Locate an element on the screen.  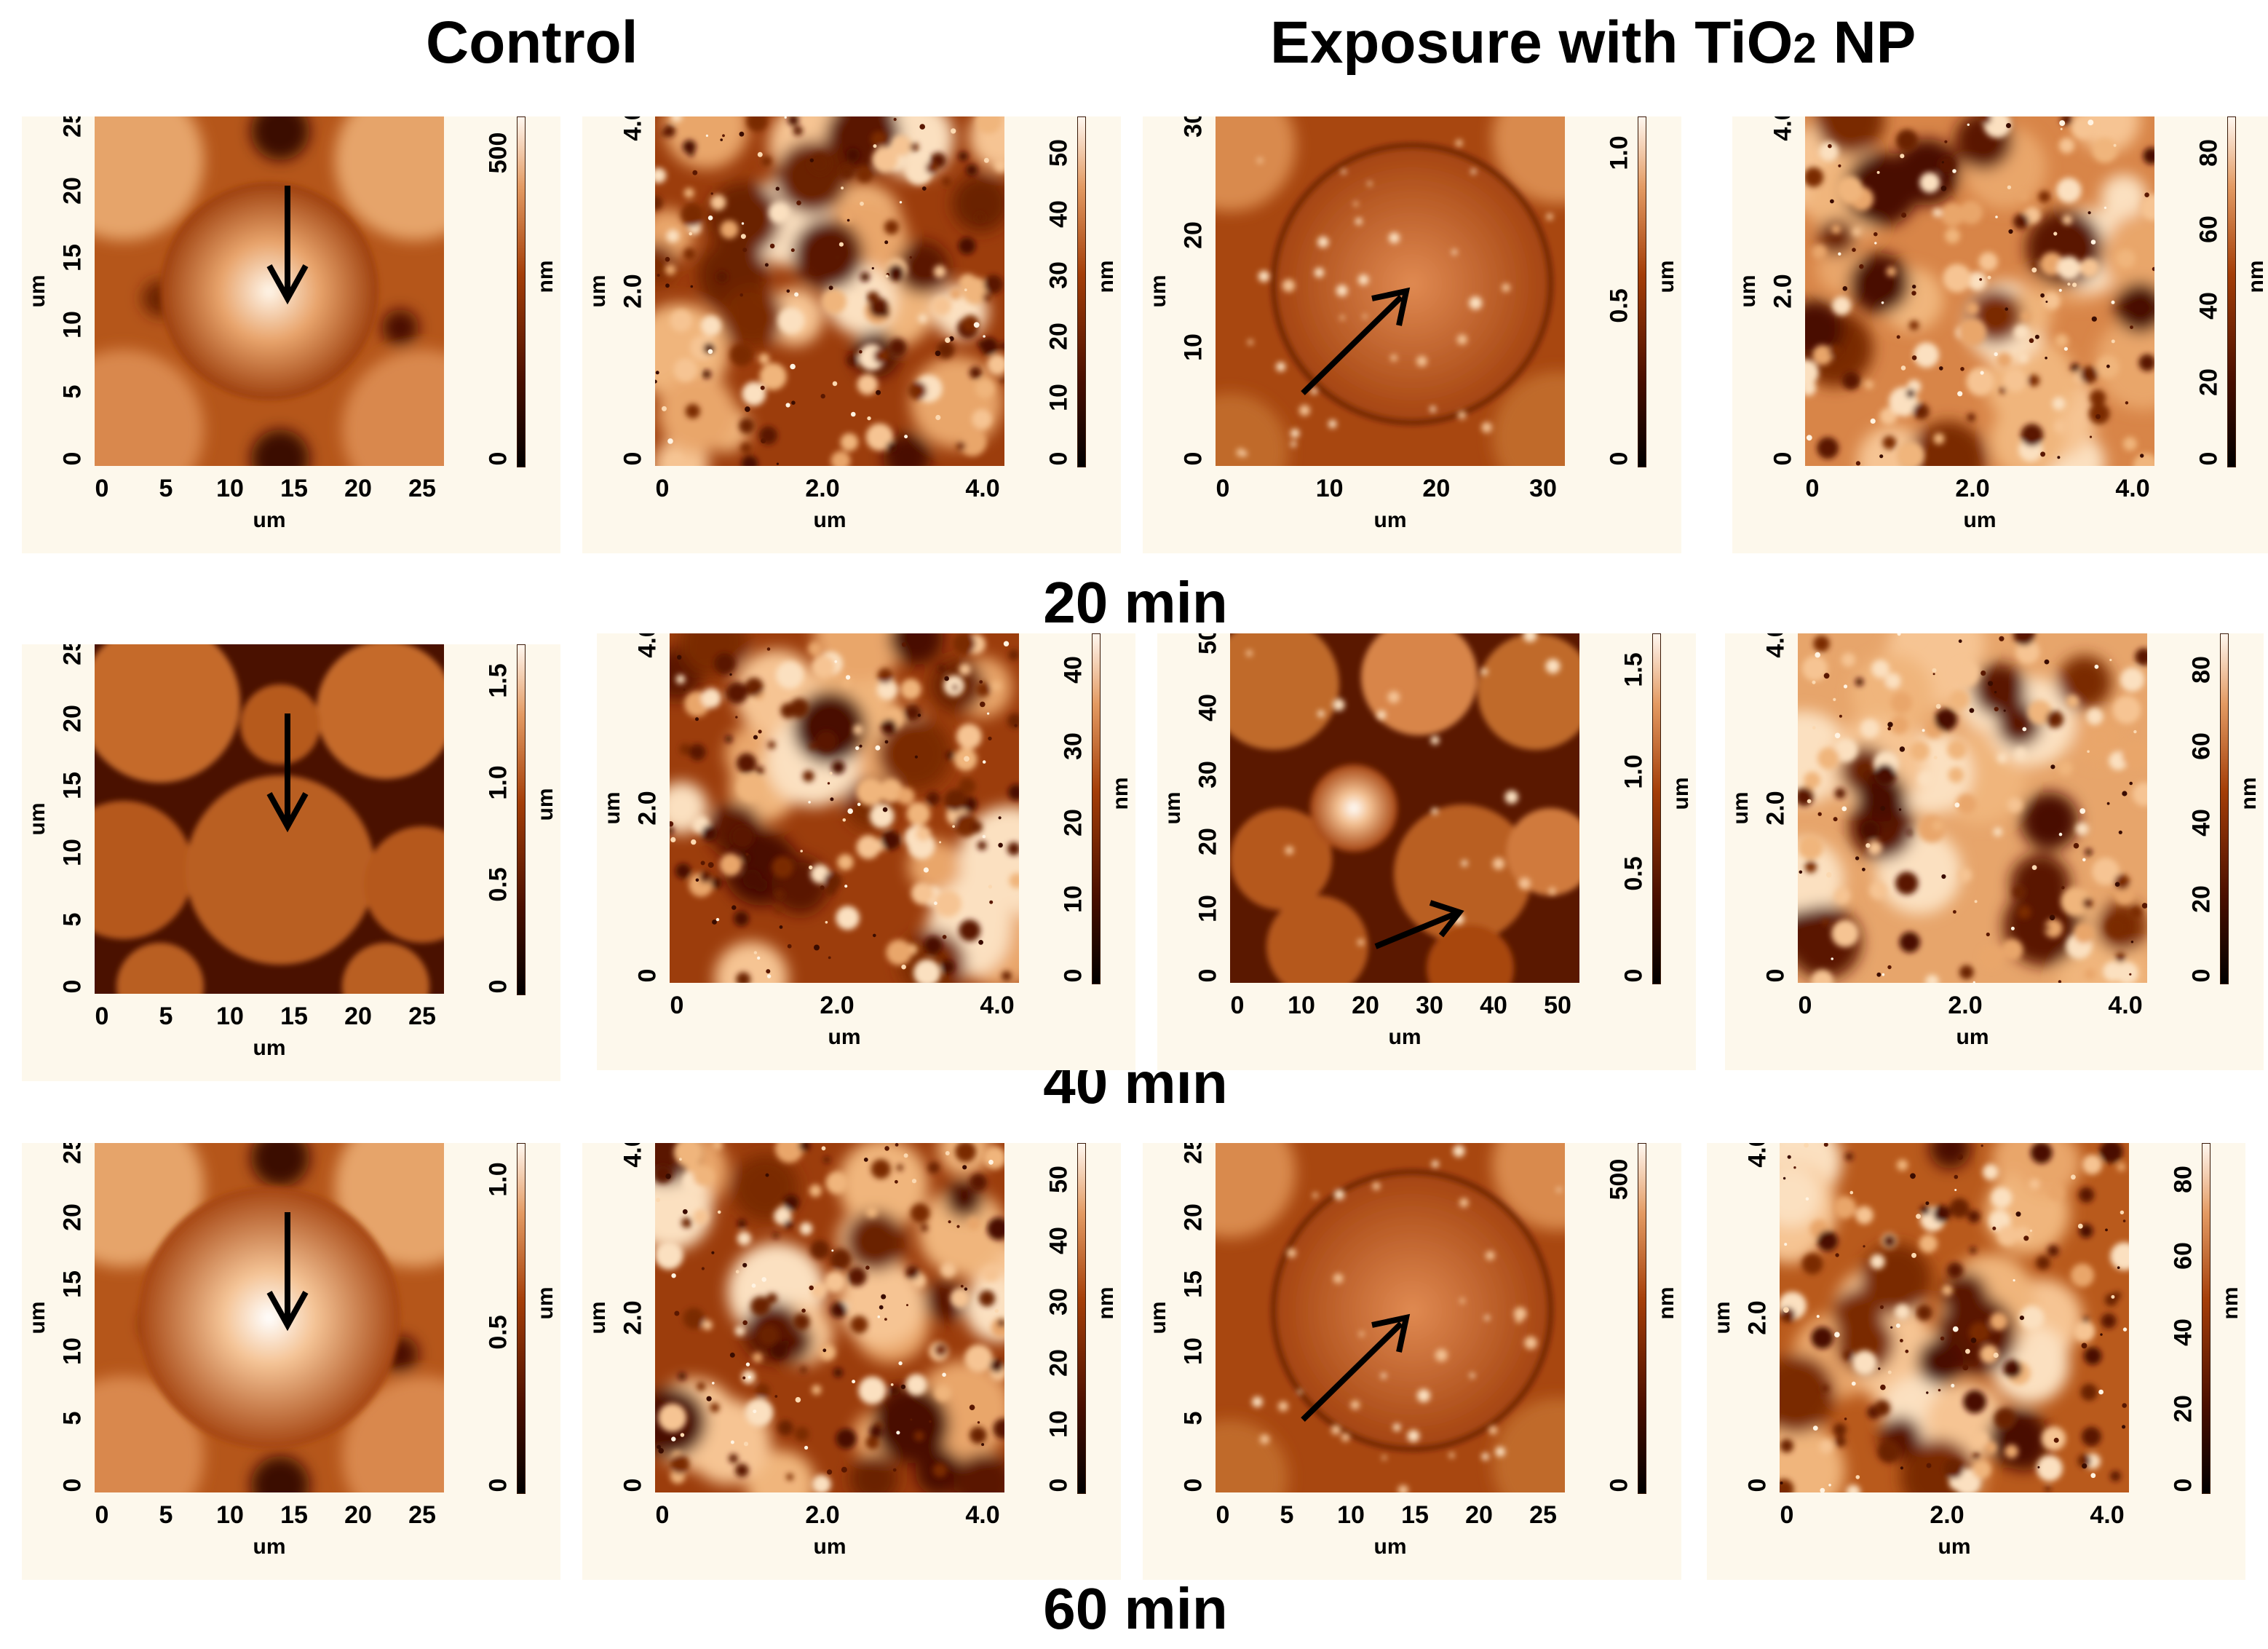
exposure-header: Exposure with TiO2 NP is located at coordinates (1593, 42).